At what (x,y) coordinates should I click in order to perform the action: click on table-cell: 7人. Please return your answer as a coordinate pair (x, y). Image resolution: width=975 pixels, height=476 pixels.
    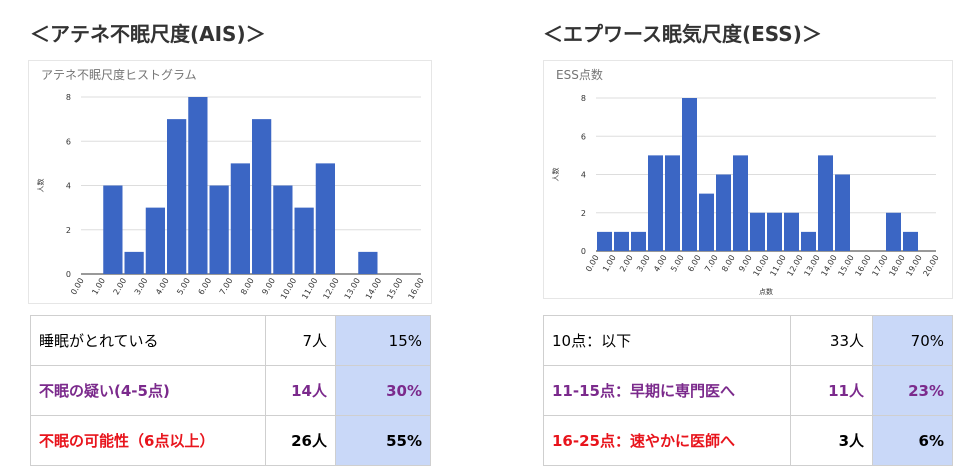
    Looking at the image, I should click on (300, 340).